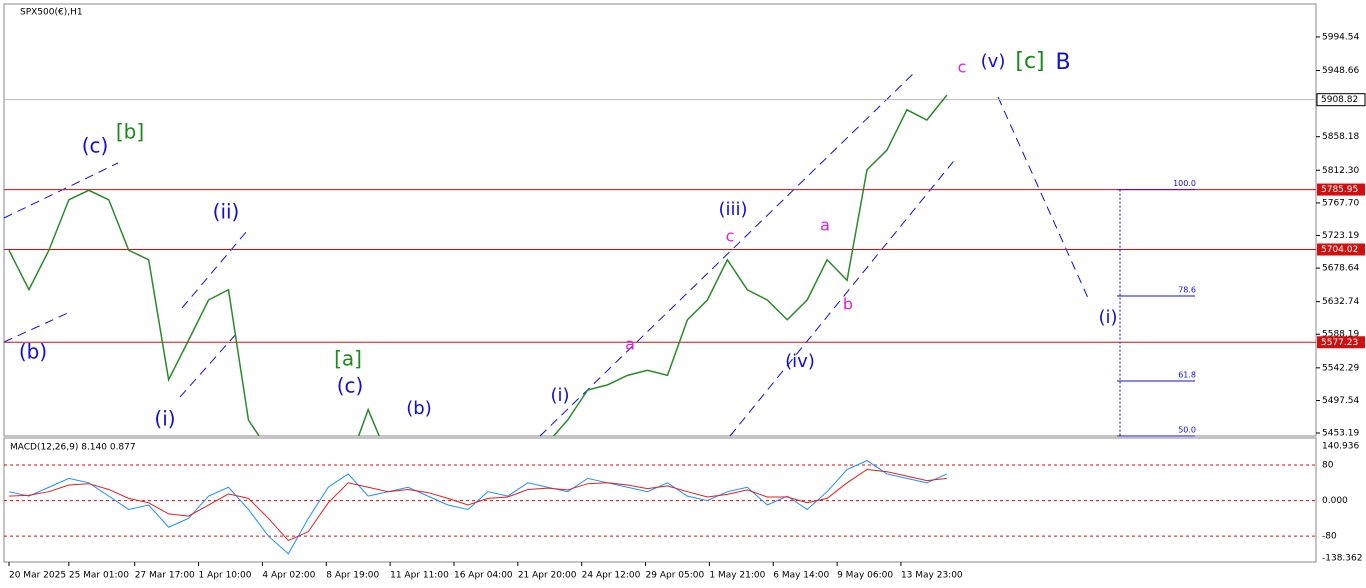 This screenshot has width=1366, height=588. What do you see at coordinates (1340, 37) in the screenshot?
I see `y-tick-label: 5994.54` at bounding box center [1340, 37].